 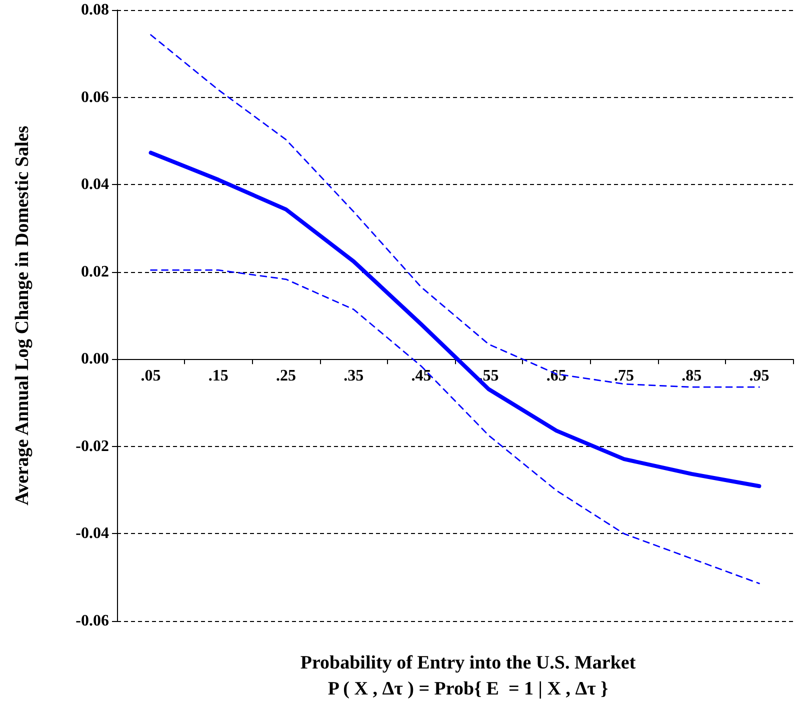 I want to click on x-tick-label: .05, so click(x=150, y=376).